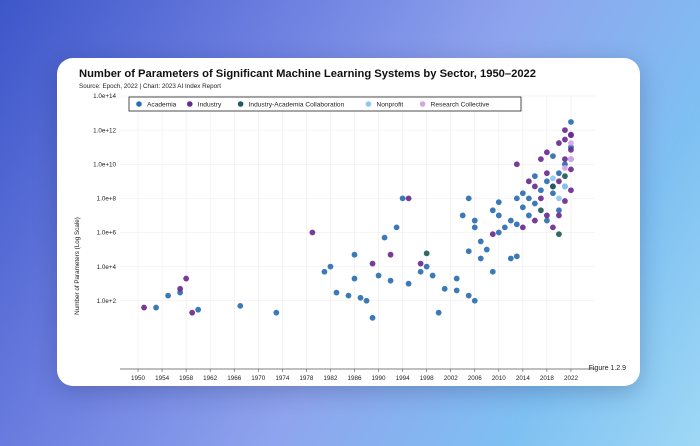 This screenshot has width=700, height=446. What do you see at coordinates (460, 104) in the screenshot?
I see `legend-label: Research Collective` at bounding box center [460, 104].